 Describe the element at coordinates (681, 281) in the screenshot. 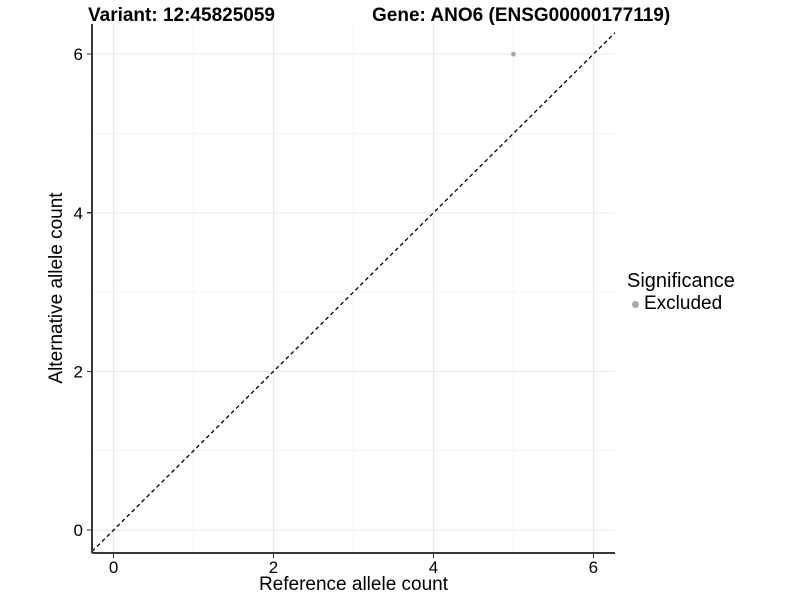

I see `legend-title: Significance` at that location.